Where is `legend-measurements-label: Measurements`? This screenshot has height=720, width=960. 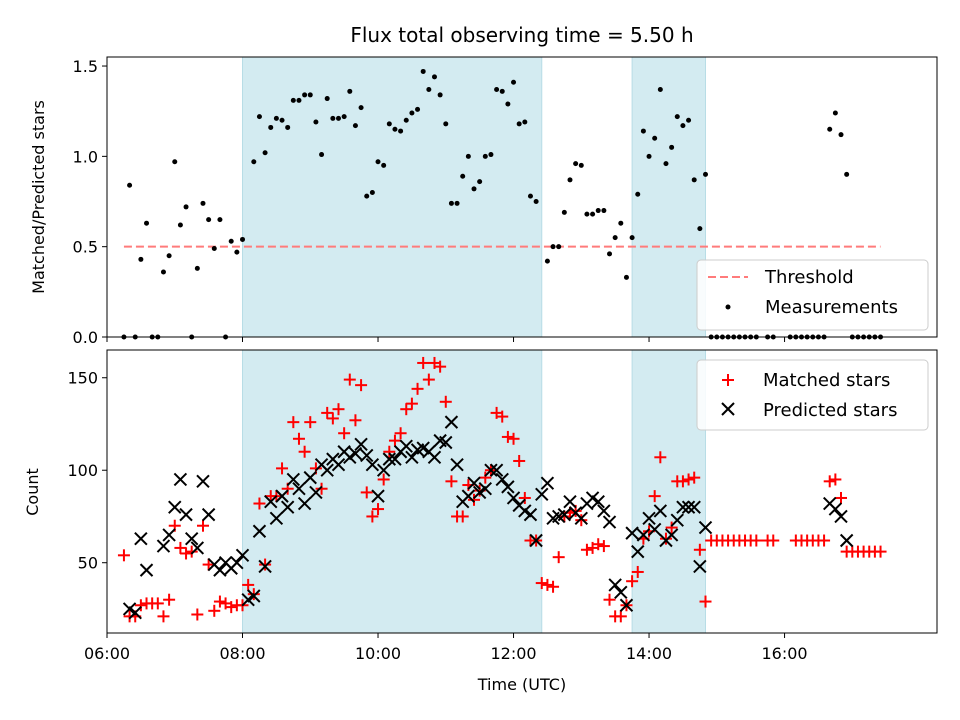
legend-measurements-label: Measurements is located at coordinates (831, 307).